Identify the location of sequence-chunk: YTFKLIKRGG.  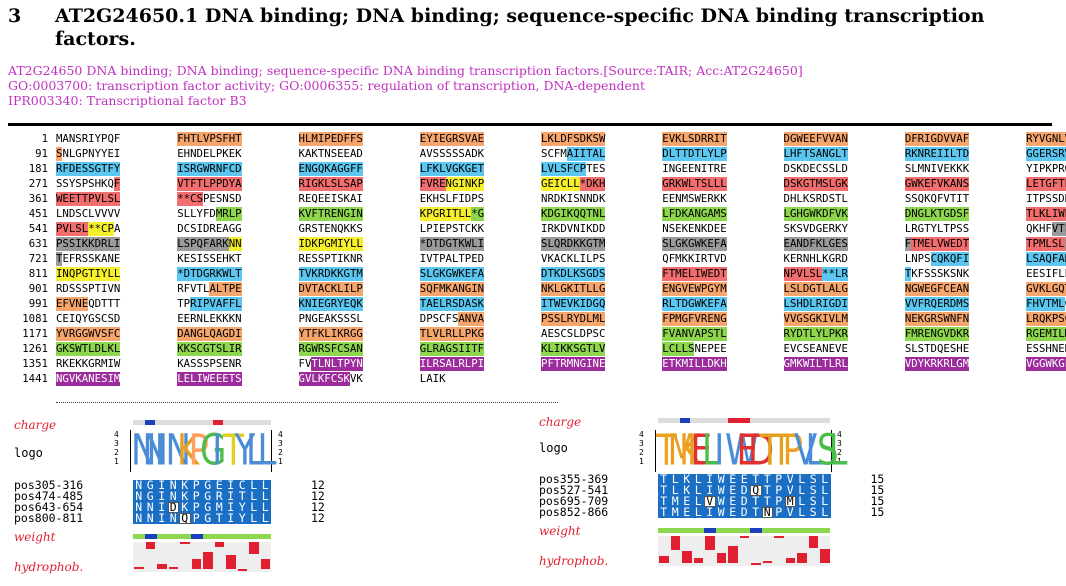
(330, 333).